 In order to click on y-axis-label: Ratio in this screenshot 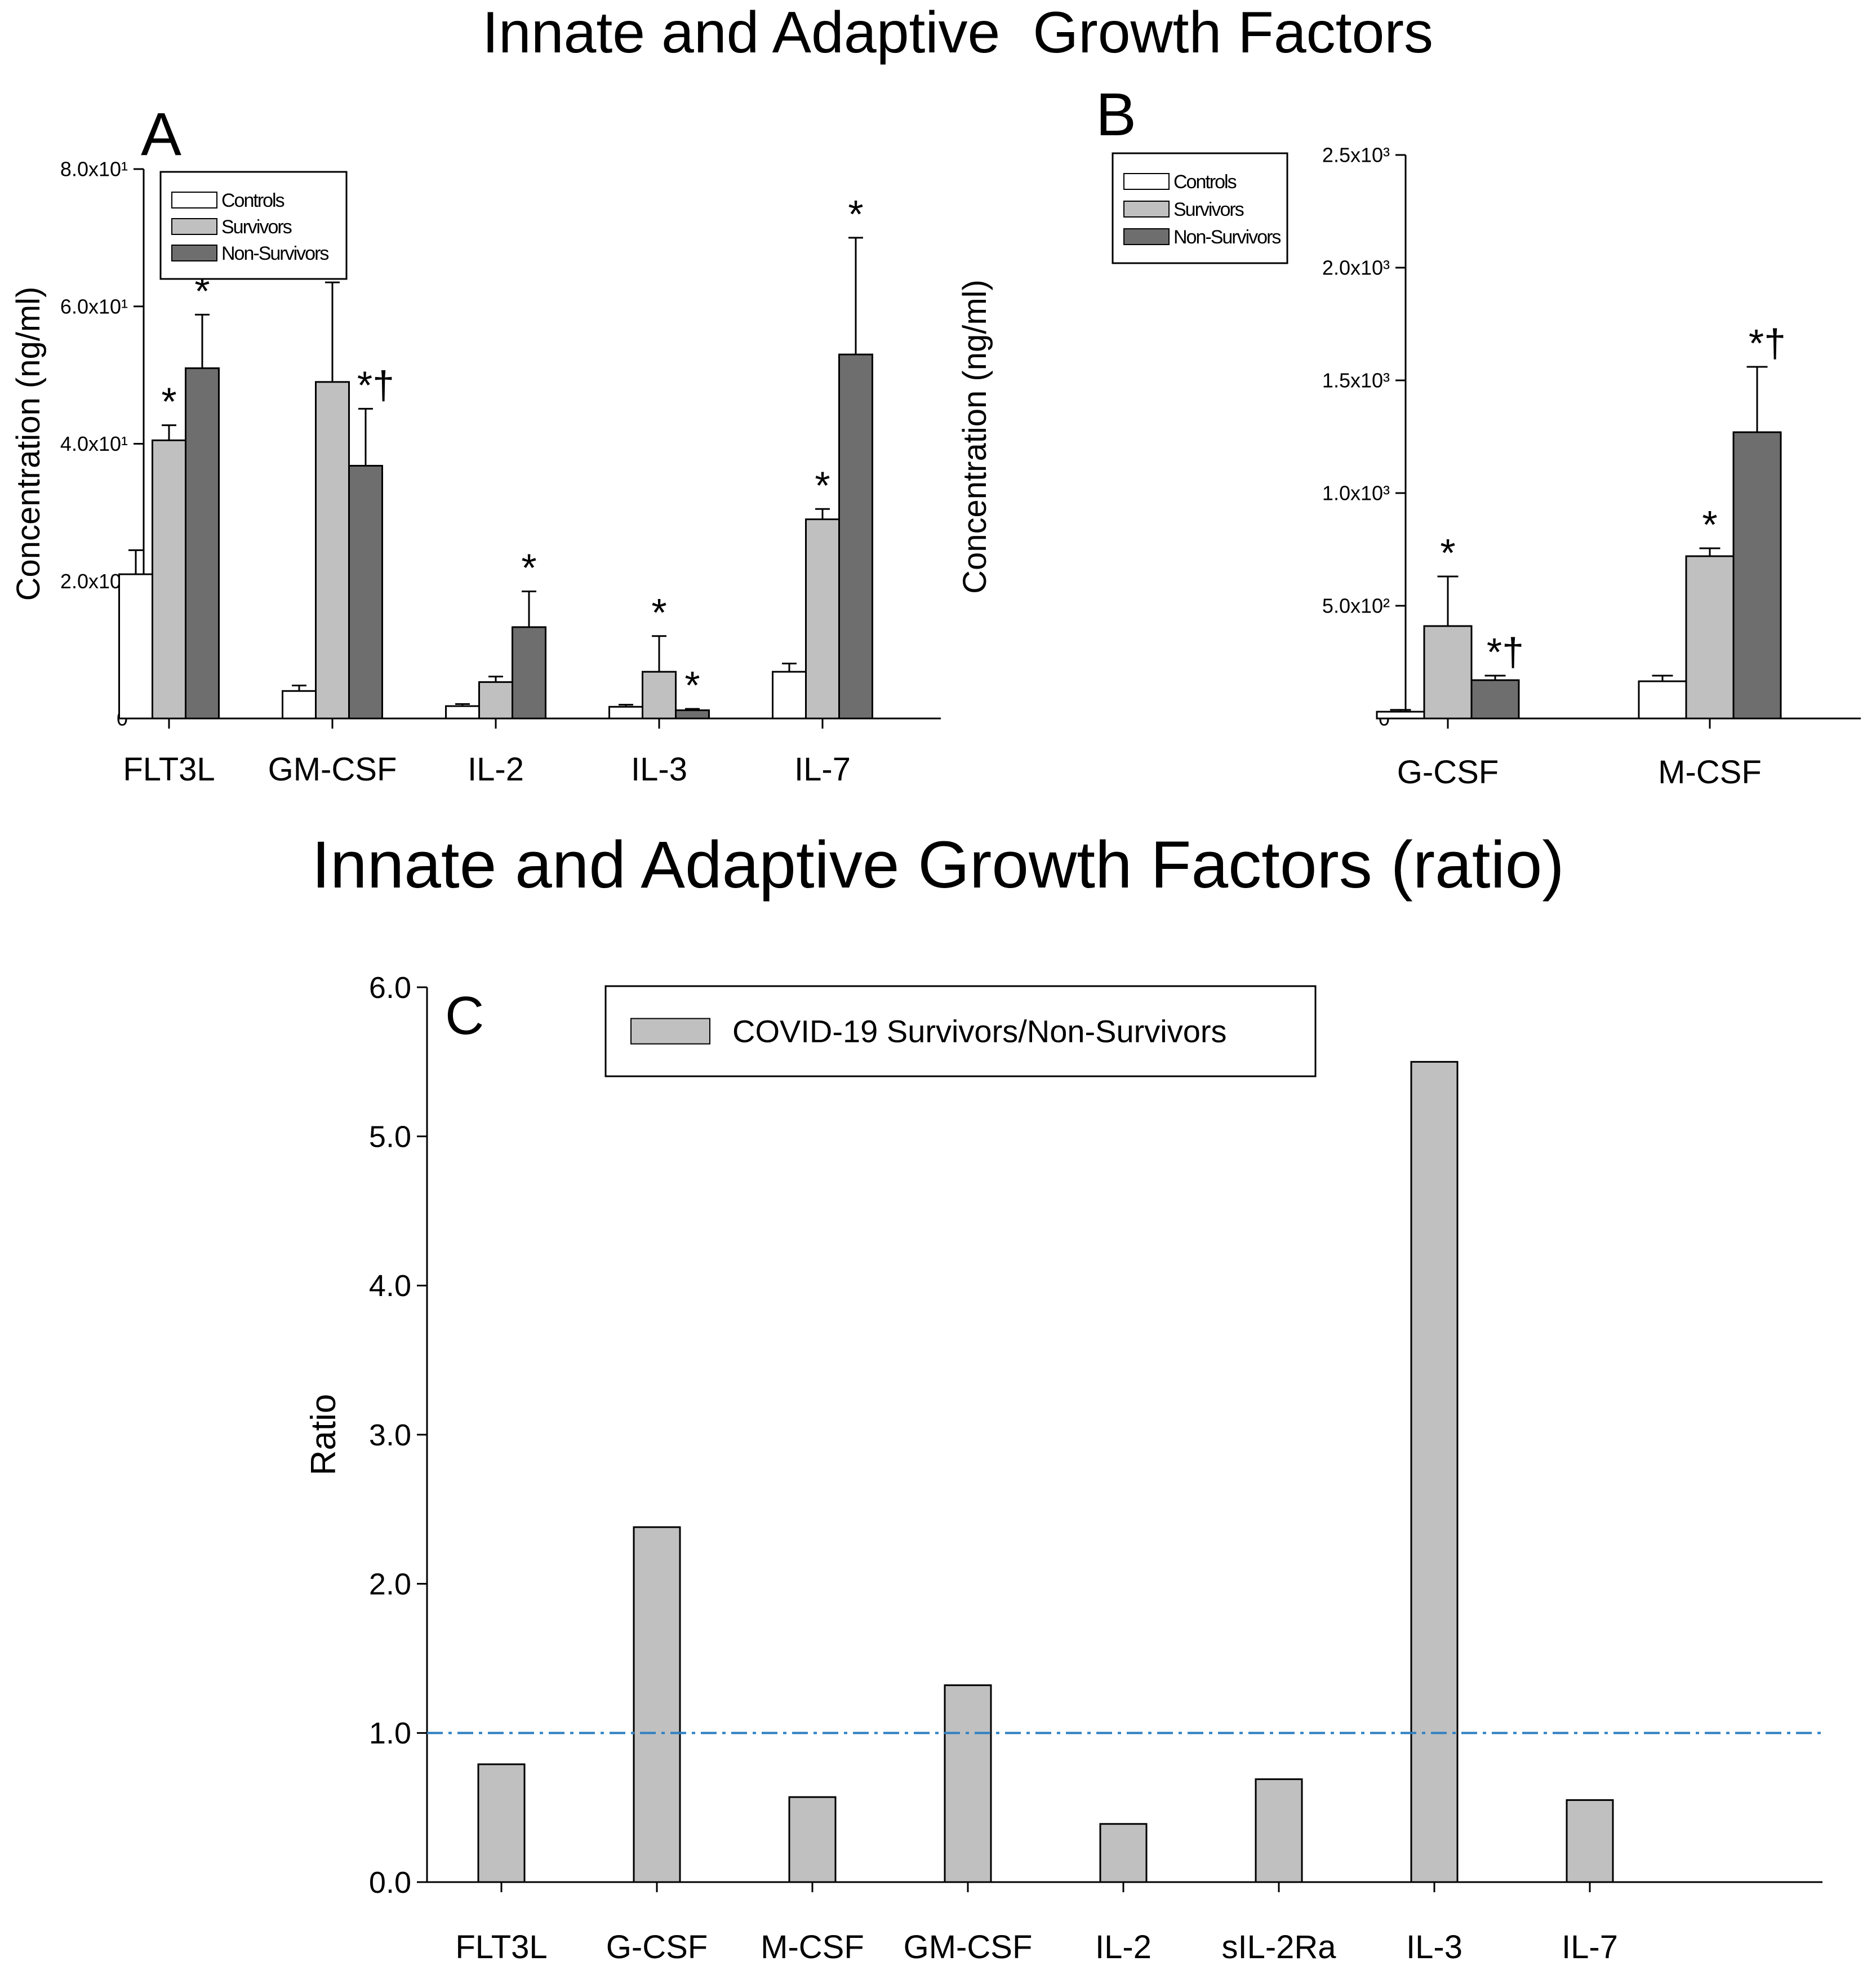, I will do `click(323, 1435)`.